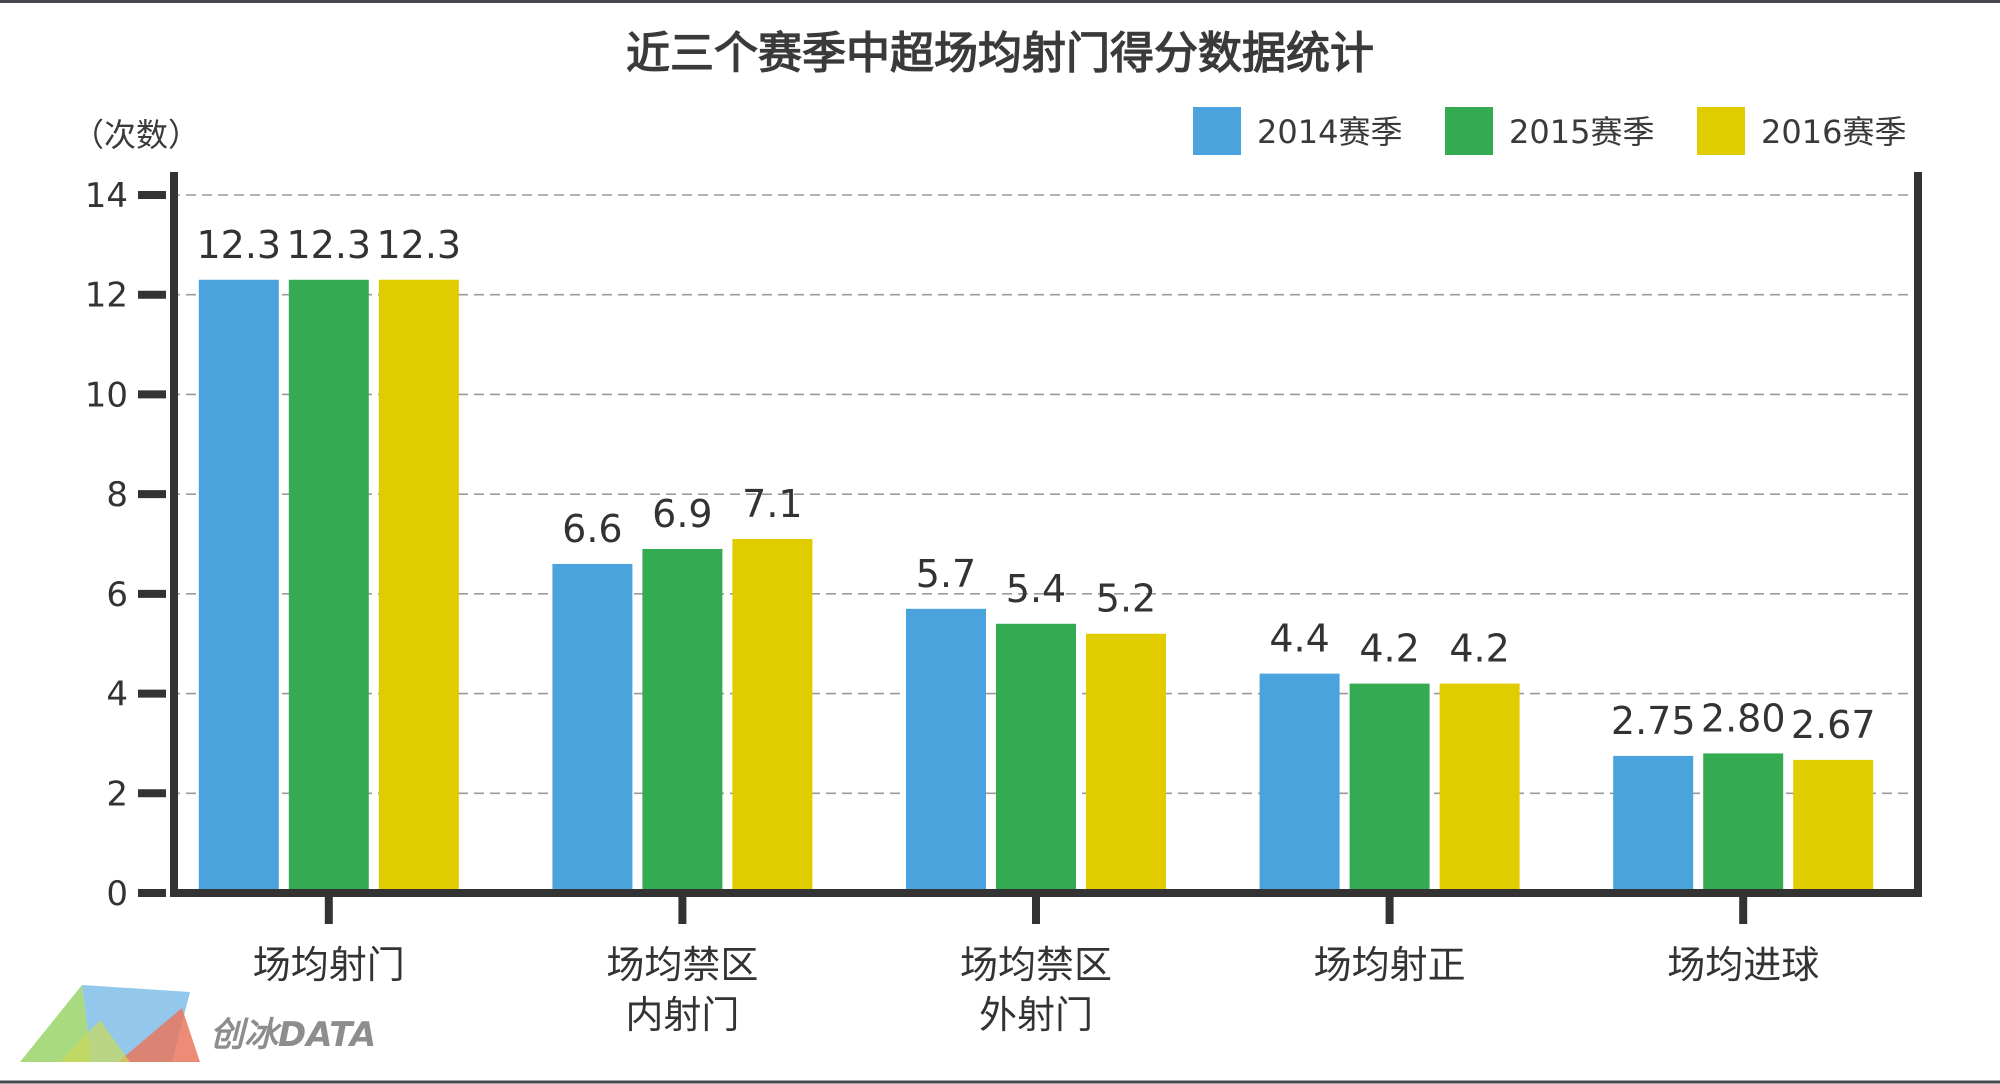  I want to click on y-tick-label: 10, so click(106, 395).